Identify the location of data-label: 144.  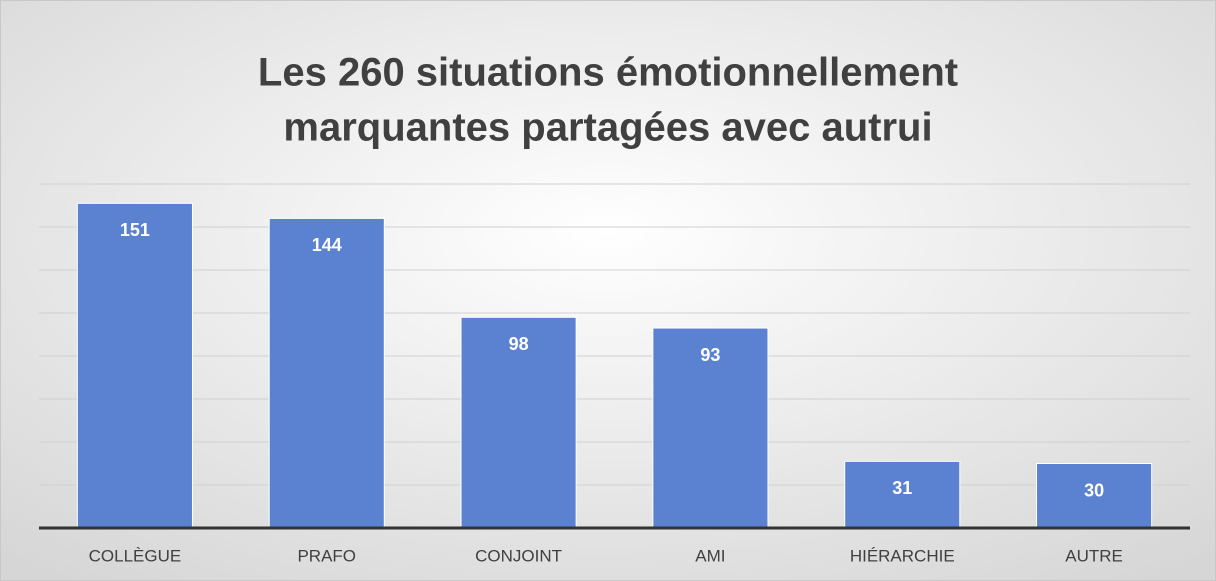
(327, 245).